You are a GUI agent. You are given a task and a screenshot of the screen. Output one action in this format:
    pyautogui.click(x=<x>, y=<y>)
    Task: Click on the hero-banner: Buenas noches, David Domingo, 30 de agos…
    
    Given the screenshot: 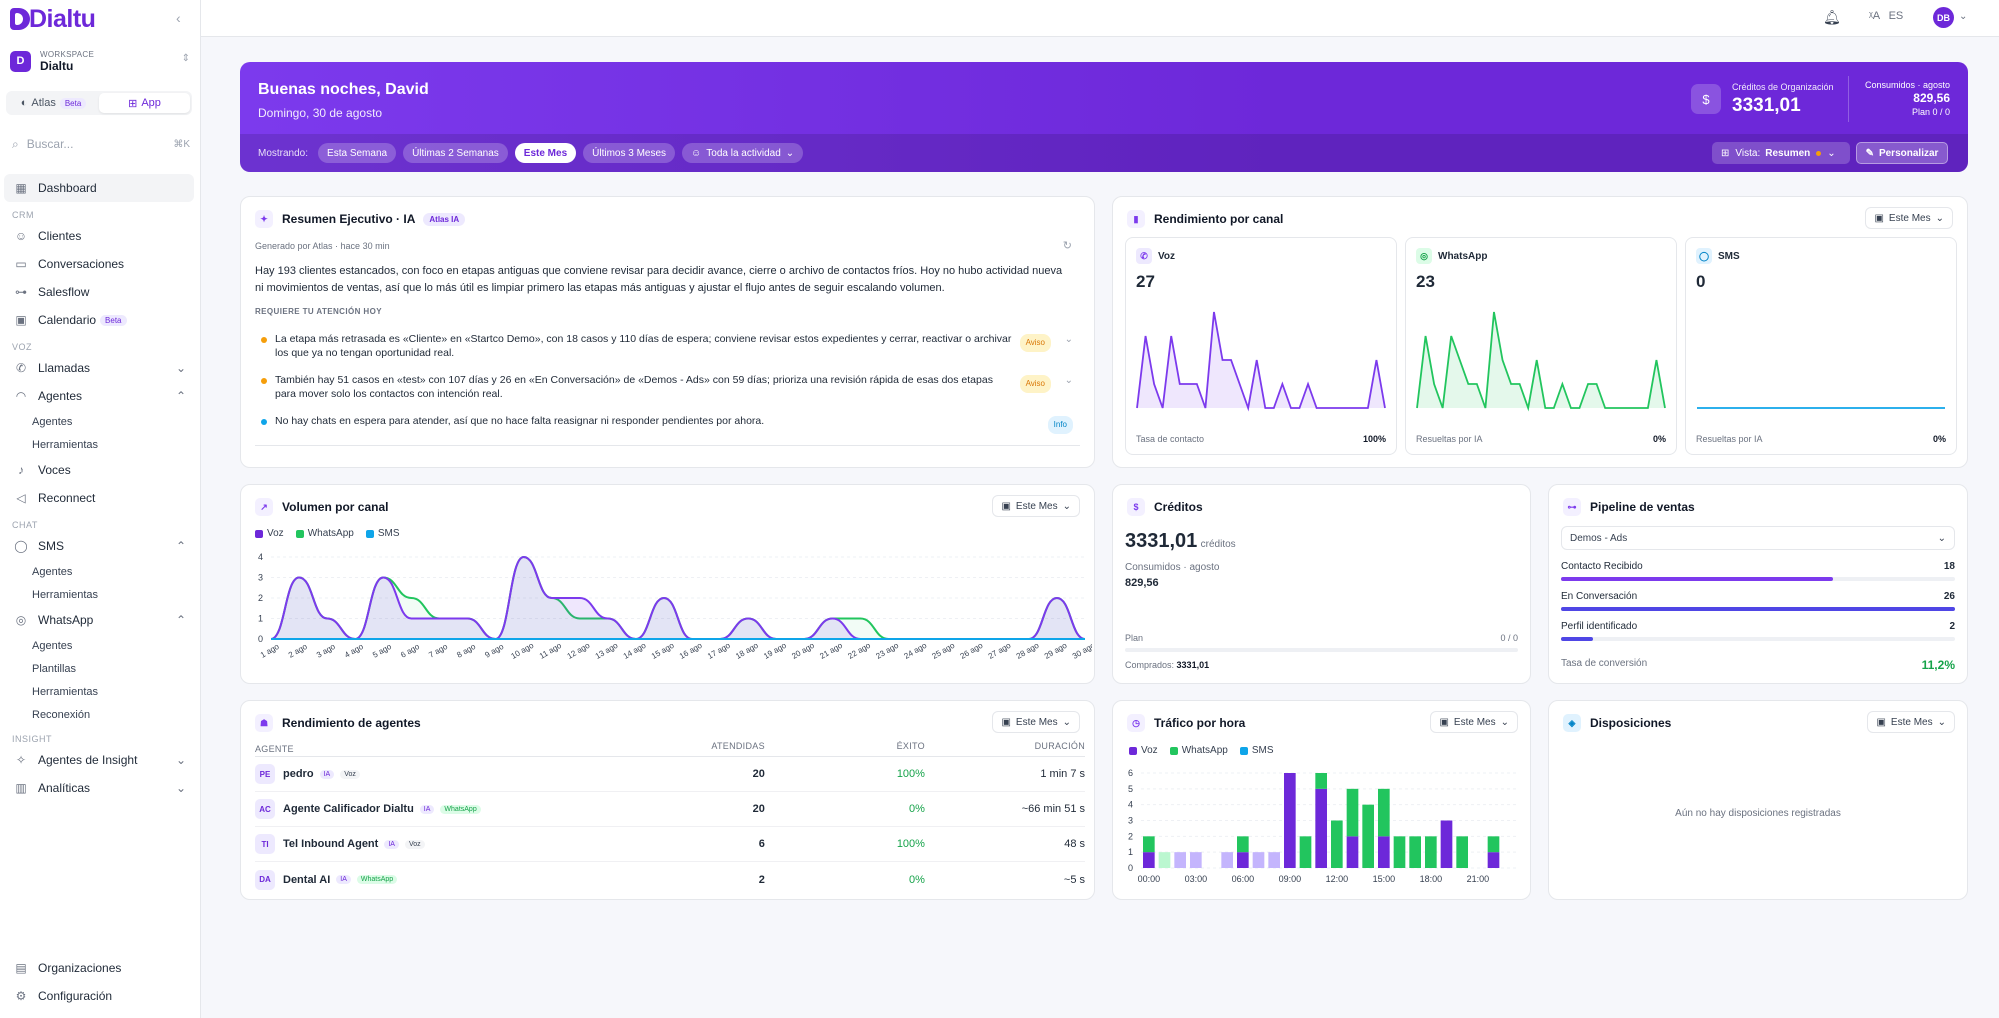 What is the action you would take?
    pyautogui.click(x=1104, y=117)
    